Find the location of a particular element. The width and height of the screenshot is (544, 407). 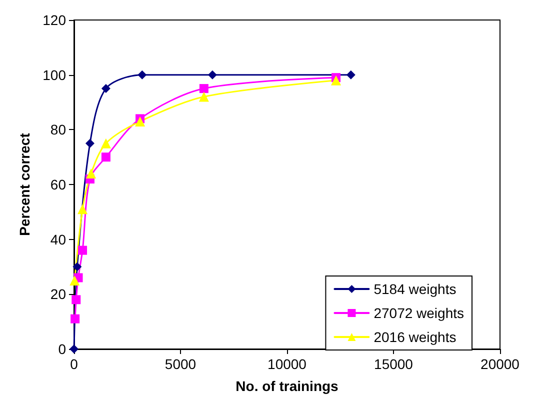

x-tick-label: 10000 is located at coordinates (287, 364).